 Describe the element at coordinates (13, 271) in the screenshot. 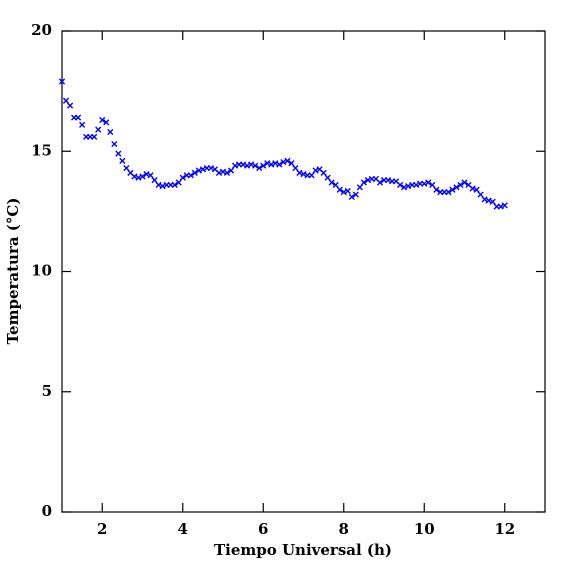

I see `y-axis-label: Temperatura (°C)` at that location.